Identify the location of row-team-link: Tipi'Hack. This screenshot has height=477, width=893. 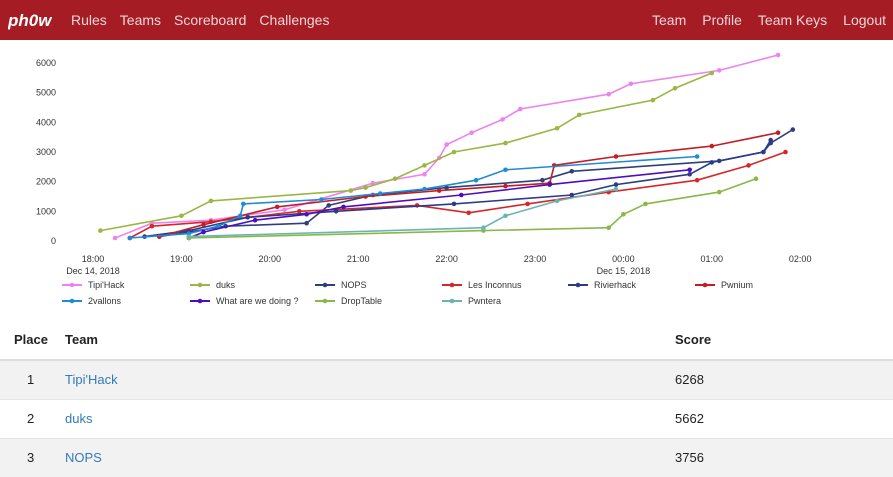
(91, 380).